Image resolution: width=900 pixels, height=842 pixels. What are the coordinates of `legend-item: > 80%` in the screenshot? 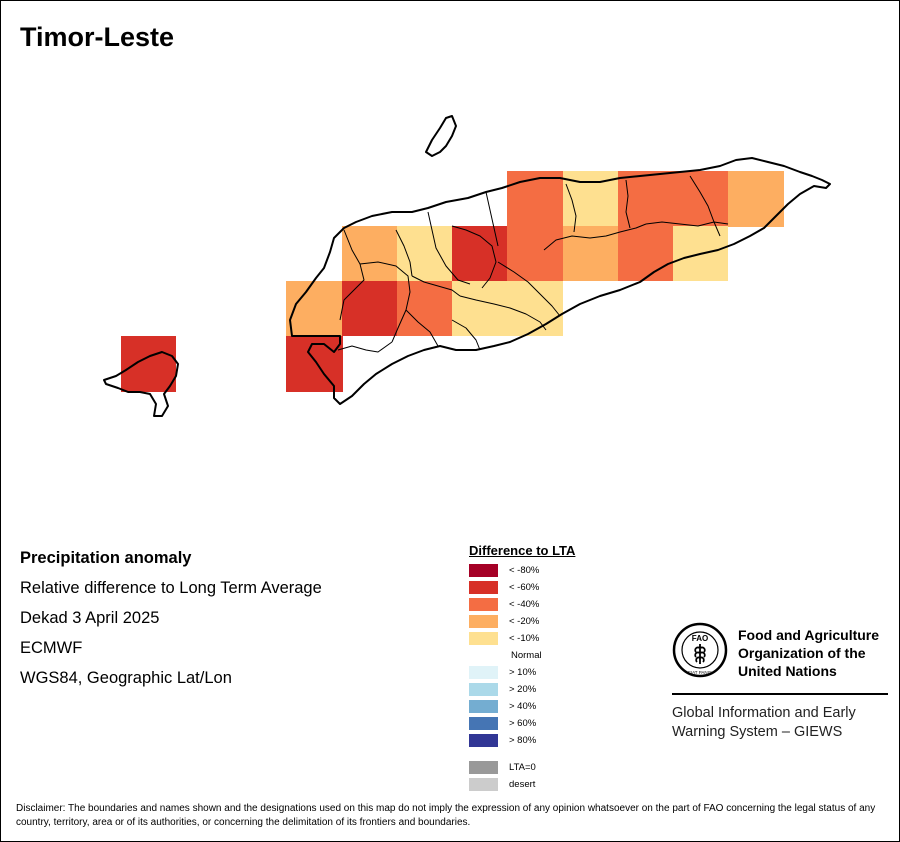 It's located at (522, 742).